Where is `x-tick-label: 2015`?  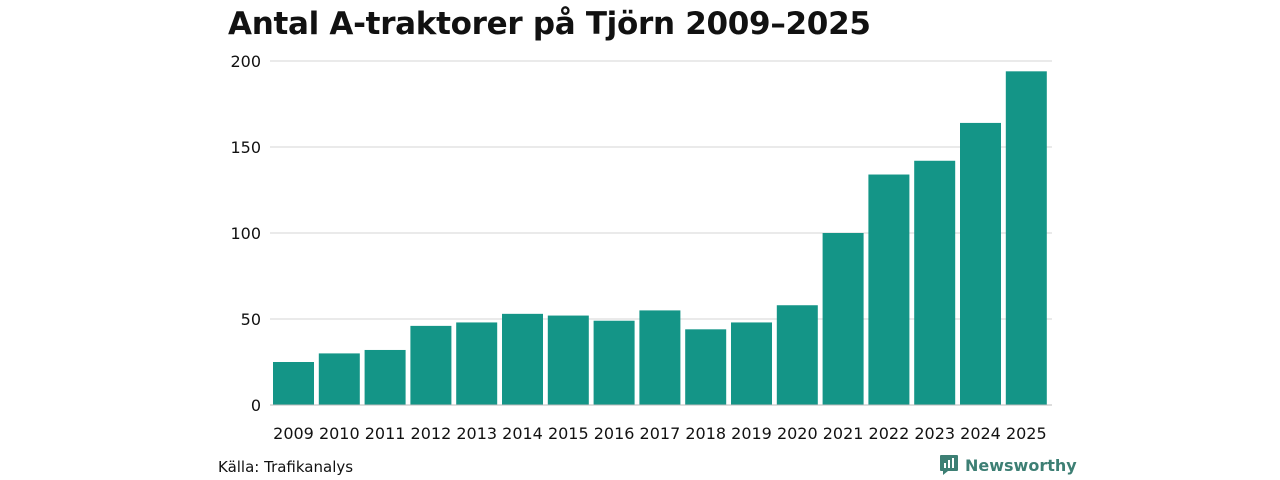
x-tick-label: 2015 is located at coordinates (568, 433).